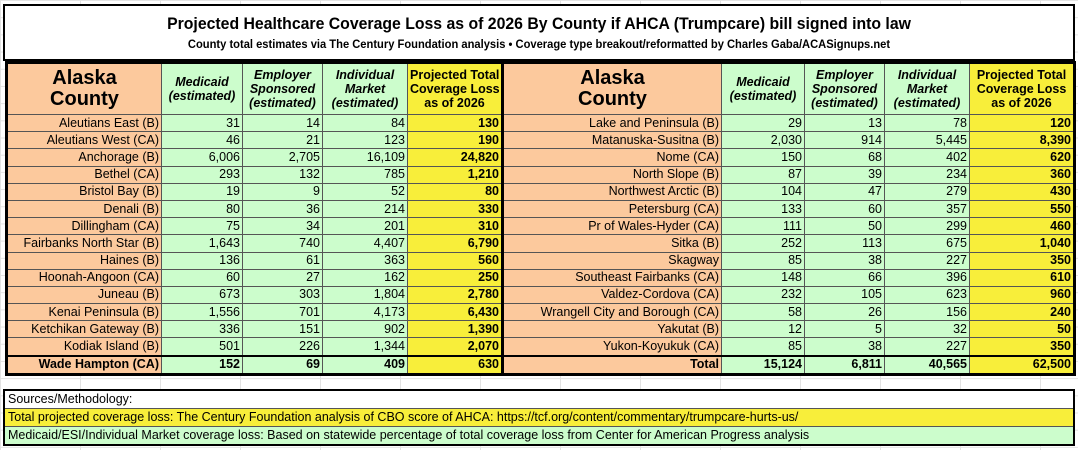 This screenshot has width=1078, height=450. What do you see at coordinates (365, 191) in the screenshot?
I see `individual-value: 52` at bounding box center [365, 191].